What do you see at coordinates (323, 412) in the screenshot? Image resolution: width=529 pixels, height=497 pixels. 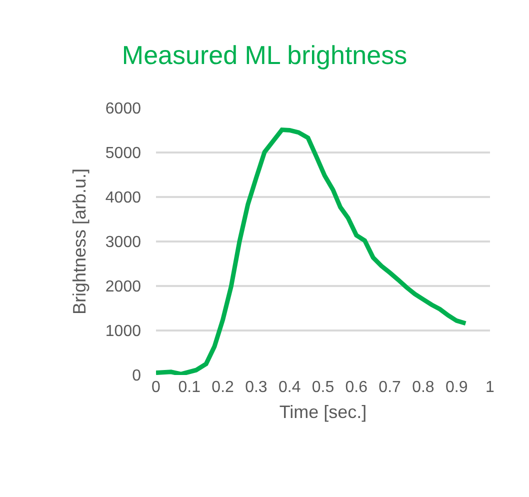 I see `x-axis-title: Time [sec.]` at bounding box center [323, 412].